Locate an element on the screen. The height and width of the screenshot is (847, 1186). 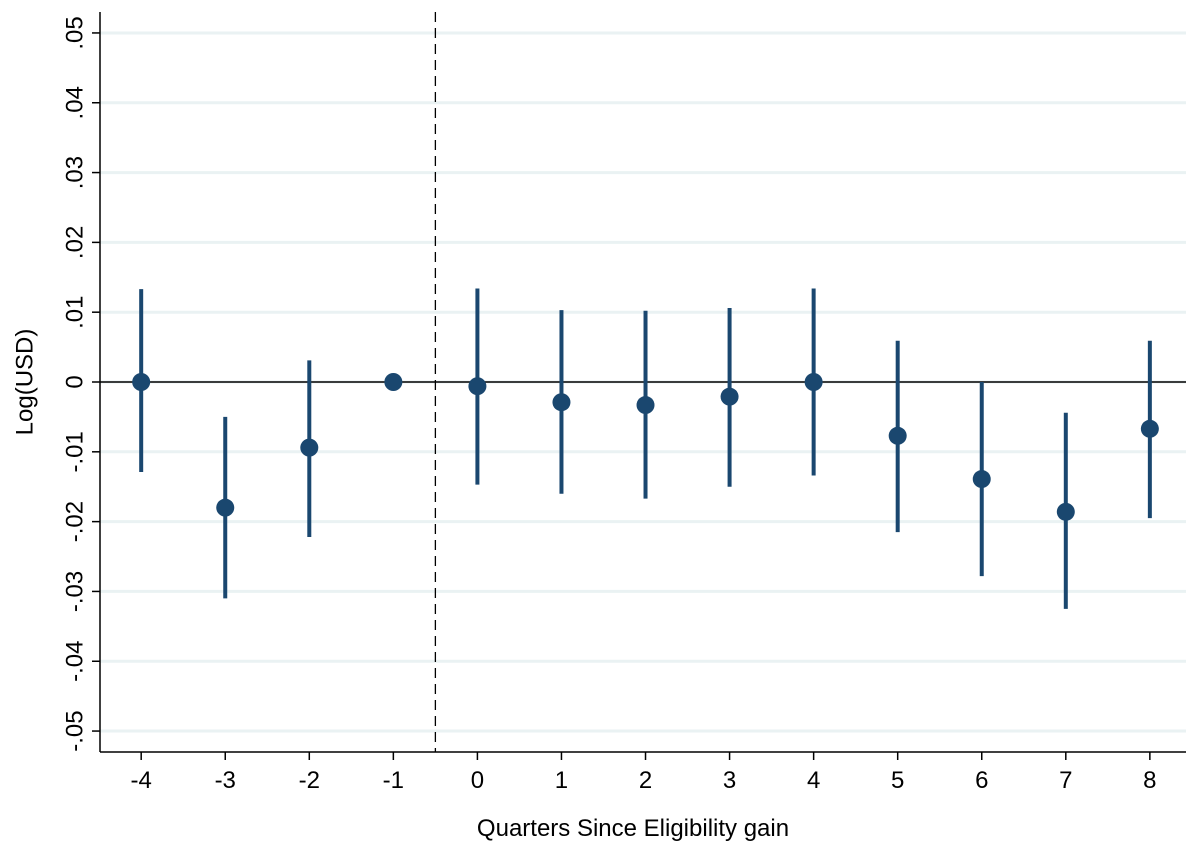
y-tick-label: -.02 is located at coordinates (74, 521).